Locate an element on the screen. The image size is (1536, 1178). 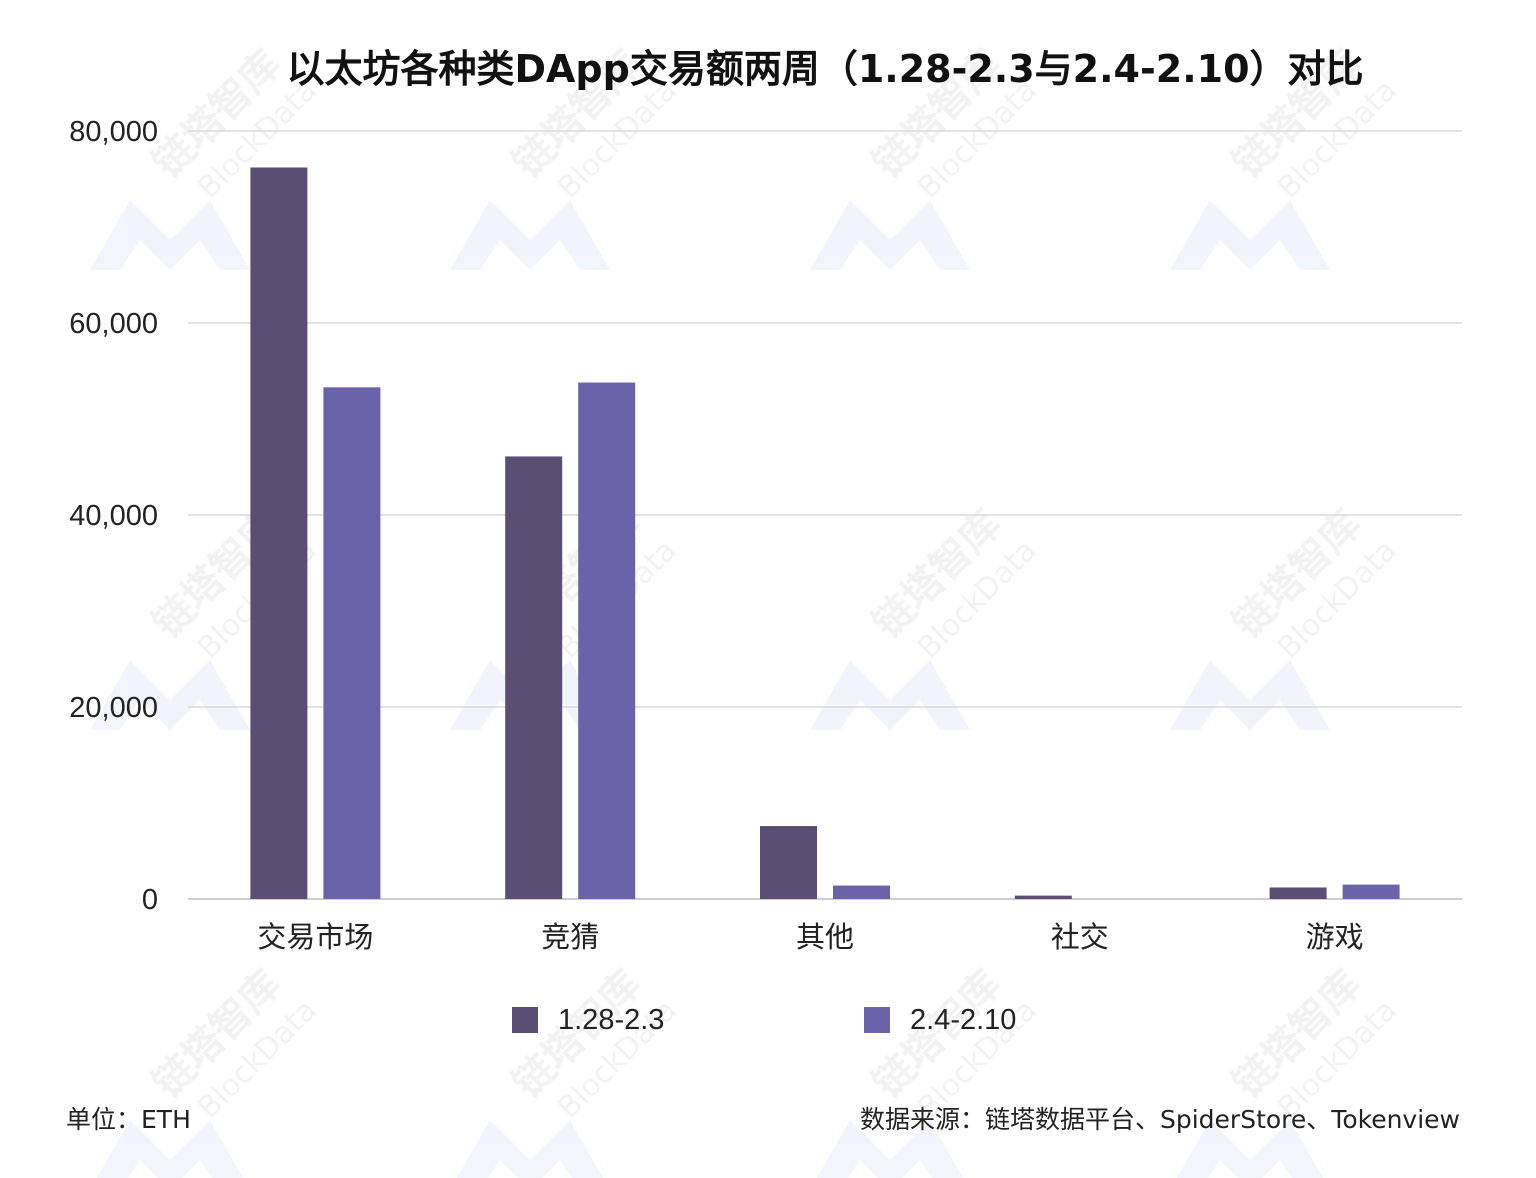
legend-label-series-1: 1.28-2.3 is located at coordinates (611, 1019).